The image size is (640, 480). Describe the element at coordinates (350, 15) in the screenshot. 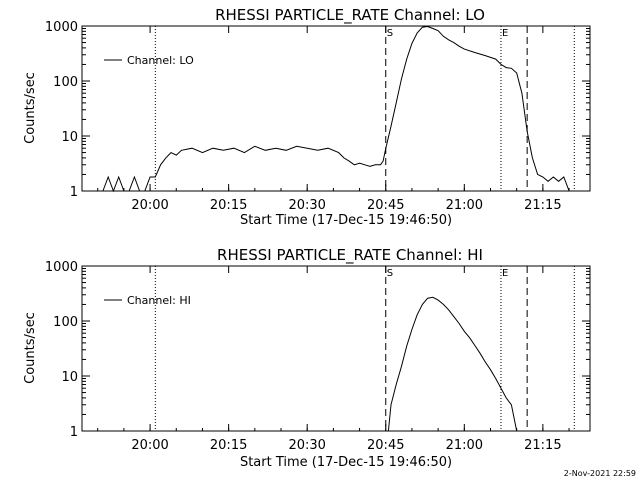

I see `chart-title: RHESSI PARTICLE_RATE Channel: LO` at that location.